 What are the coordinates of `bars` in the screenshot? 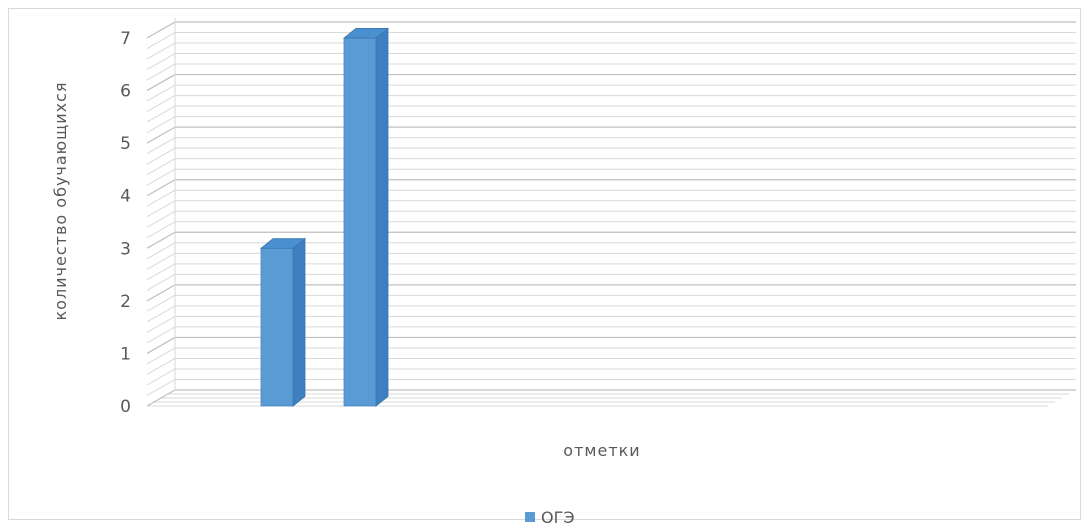 It's located at (324, 217).